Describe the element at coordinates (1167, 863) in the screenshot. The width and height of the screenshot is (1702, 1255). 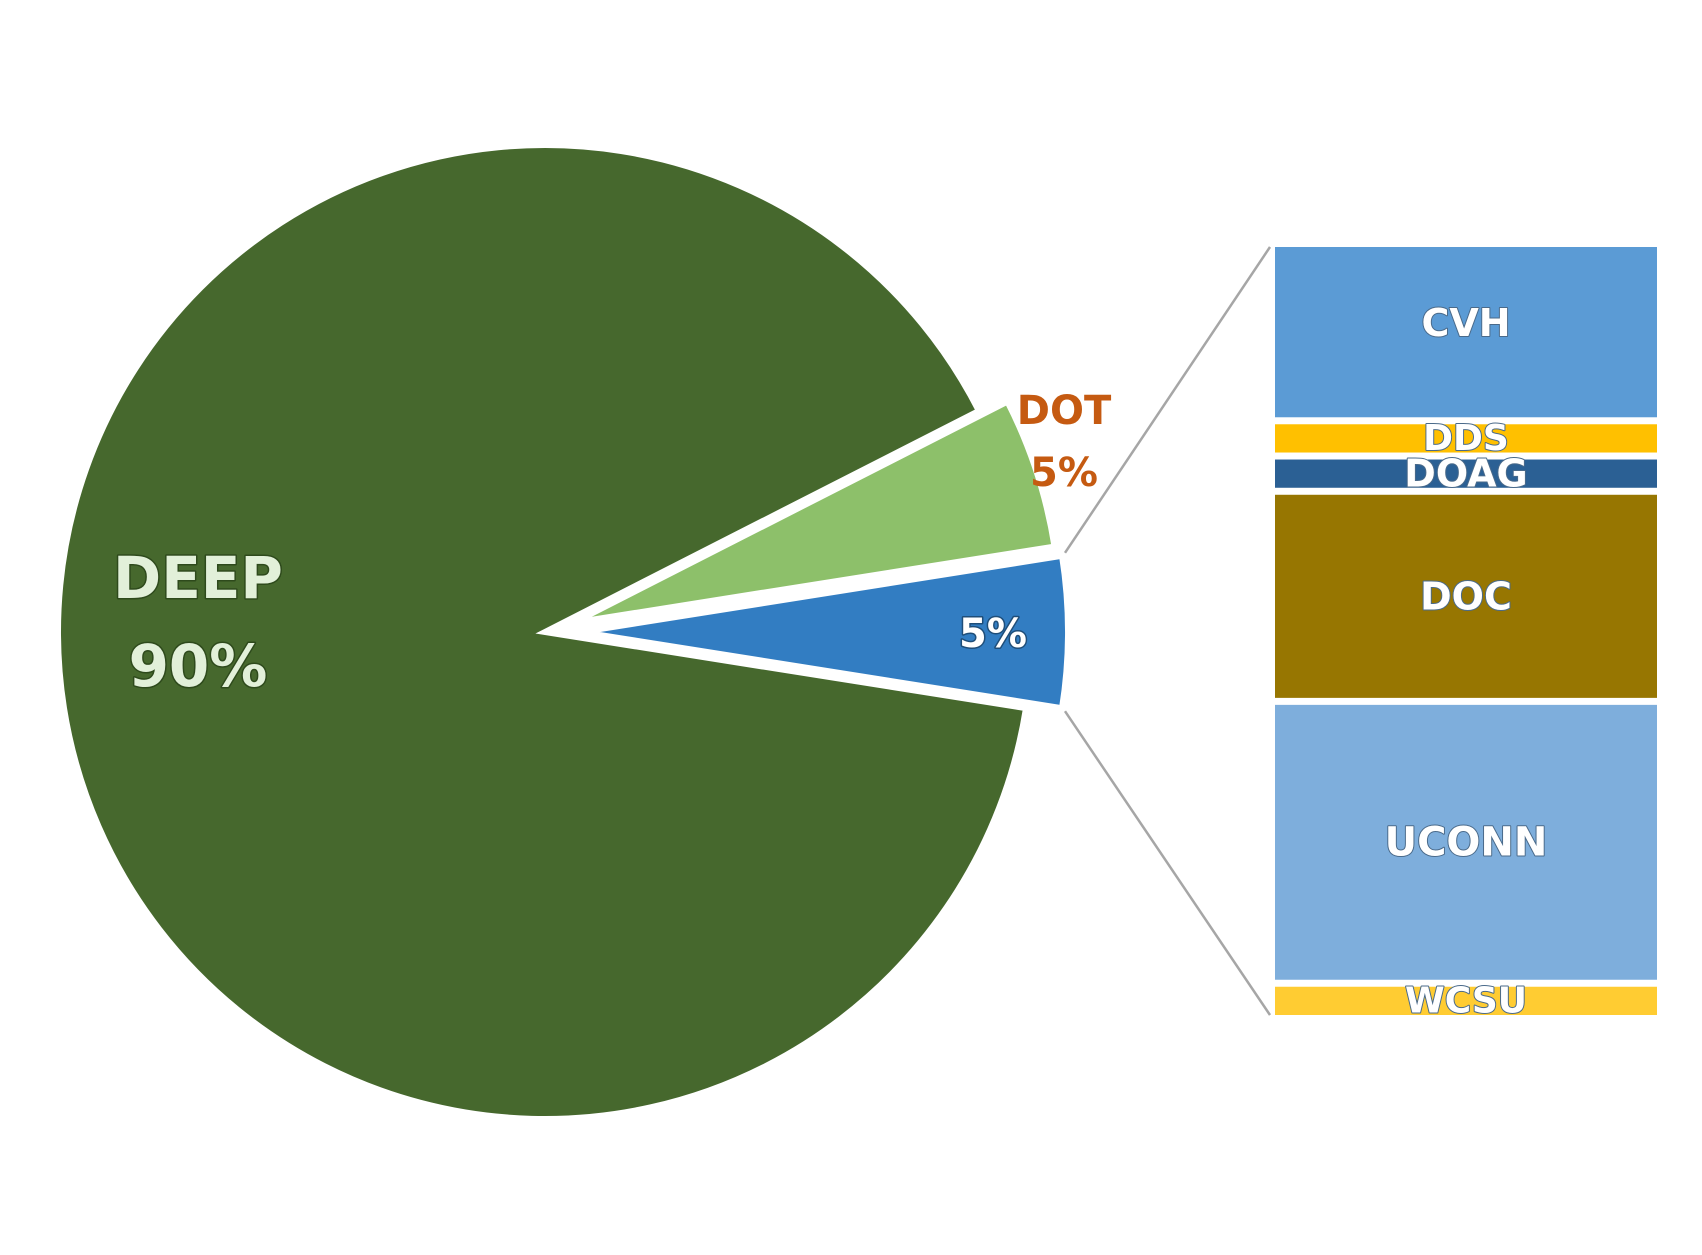
I see `connector-line-bottom` at that location.